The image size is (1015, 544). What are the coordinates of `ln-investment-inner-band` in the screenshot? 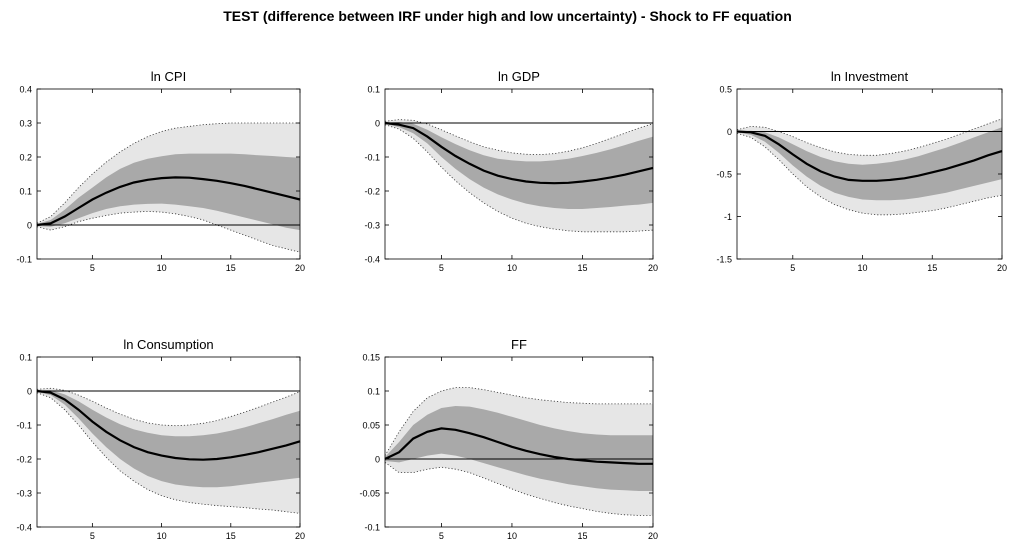 It's located at (869, 164).